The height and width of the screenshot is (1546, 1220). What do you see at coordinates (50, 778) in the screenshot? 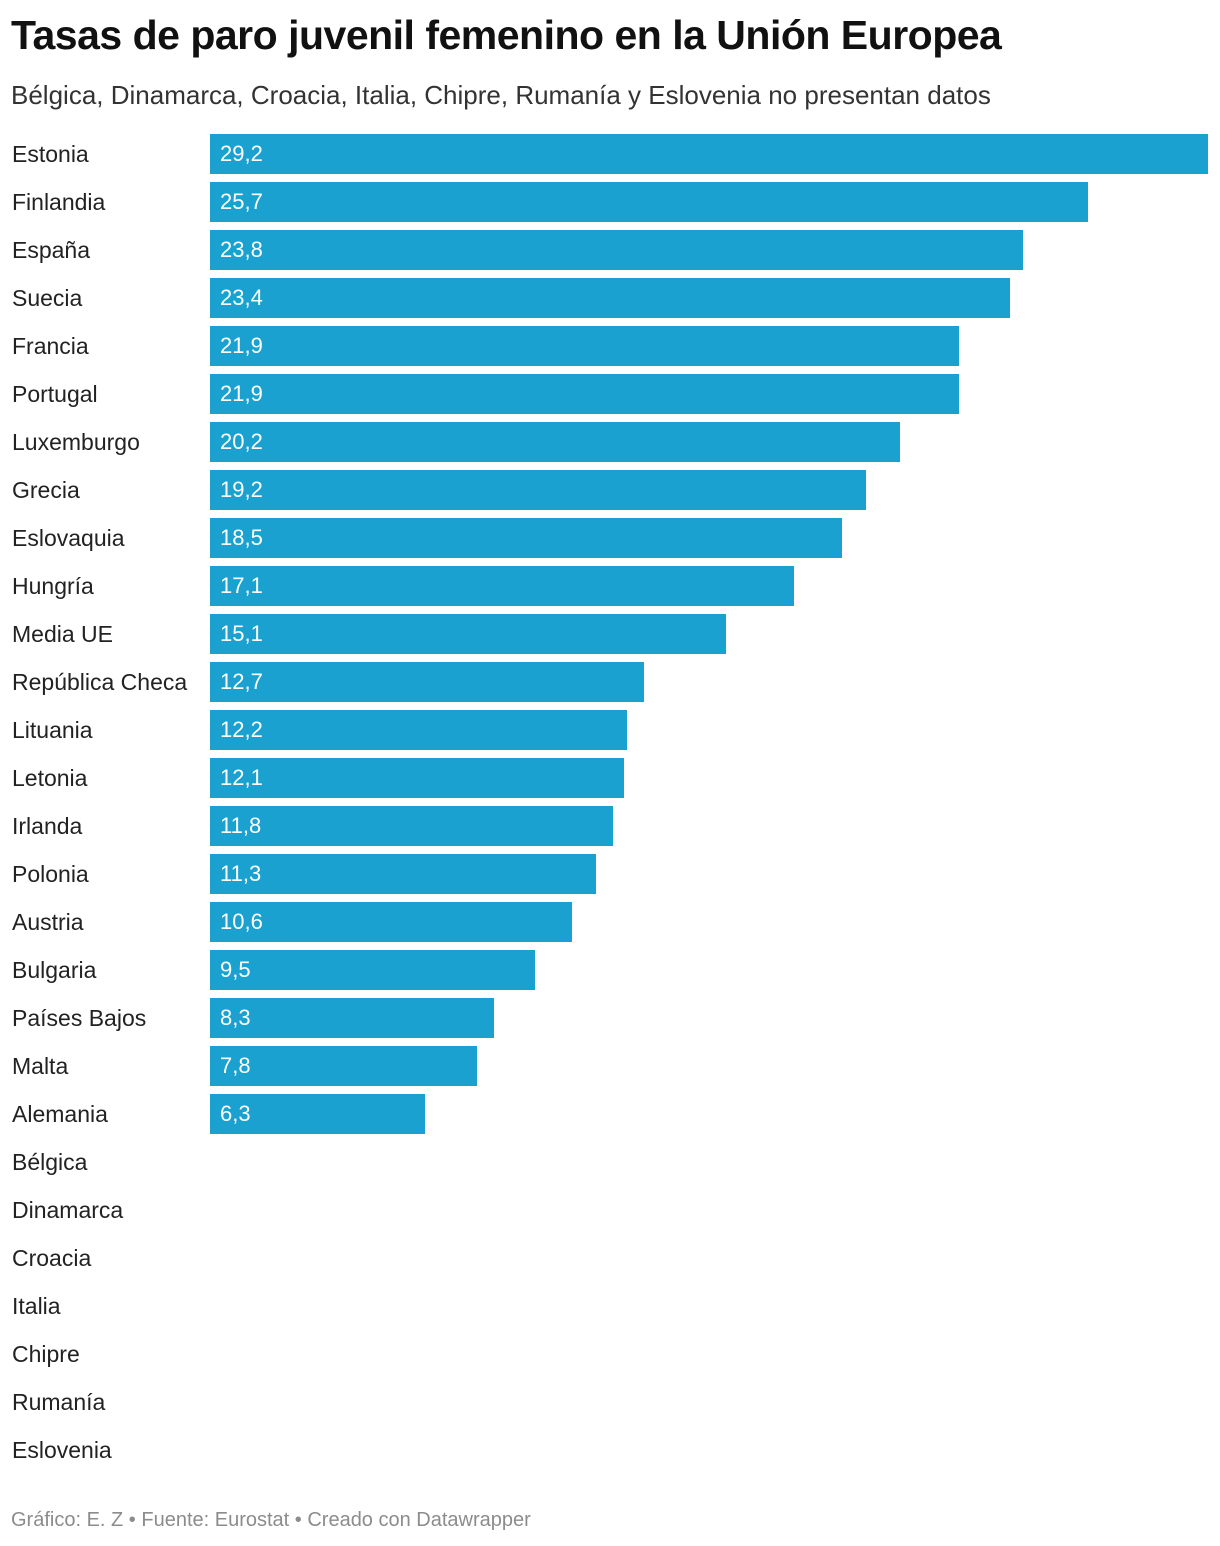
I see `category-label: Letonia` at bounding box center [50, 778].